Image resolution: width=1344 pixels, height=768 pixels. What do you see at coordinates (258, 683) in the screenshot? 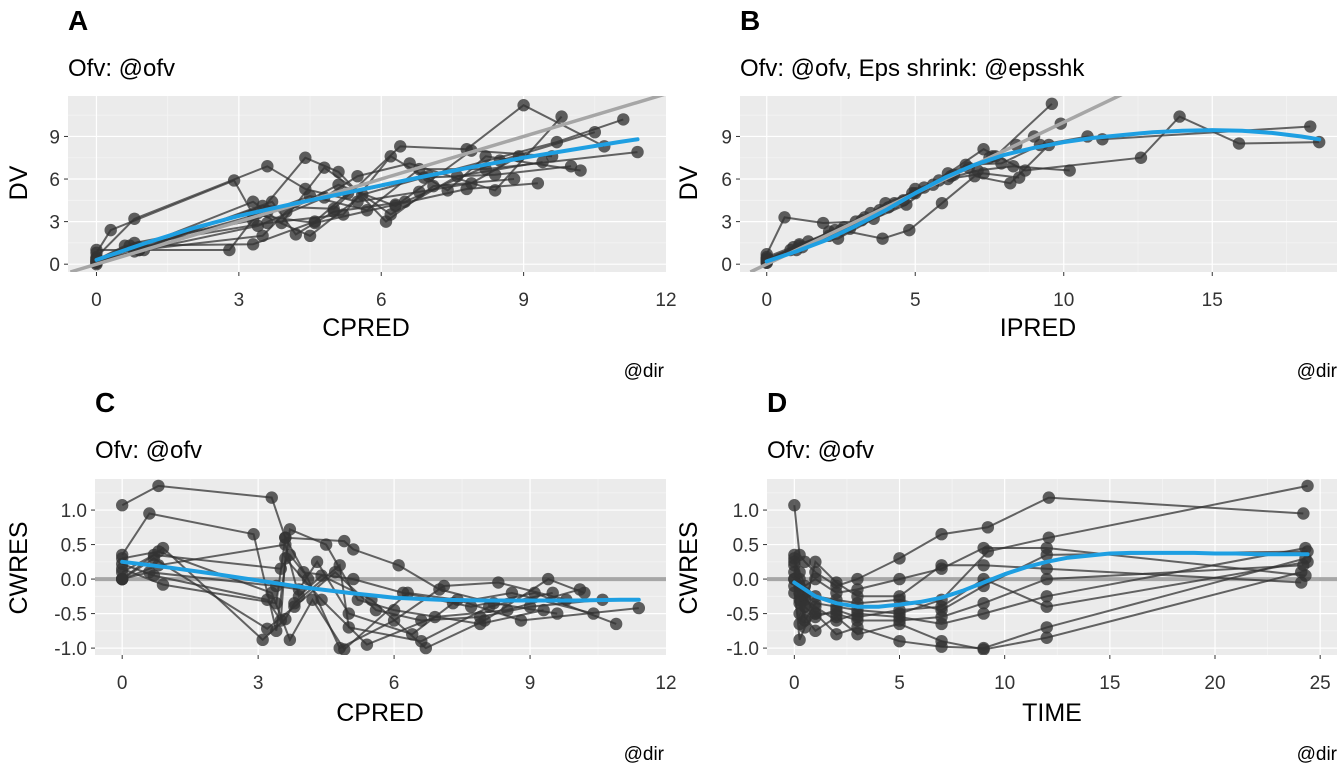
I see `x-tick-label: 3` at bounding box center [258, 683].